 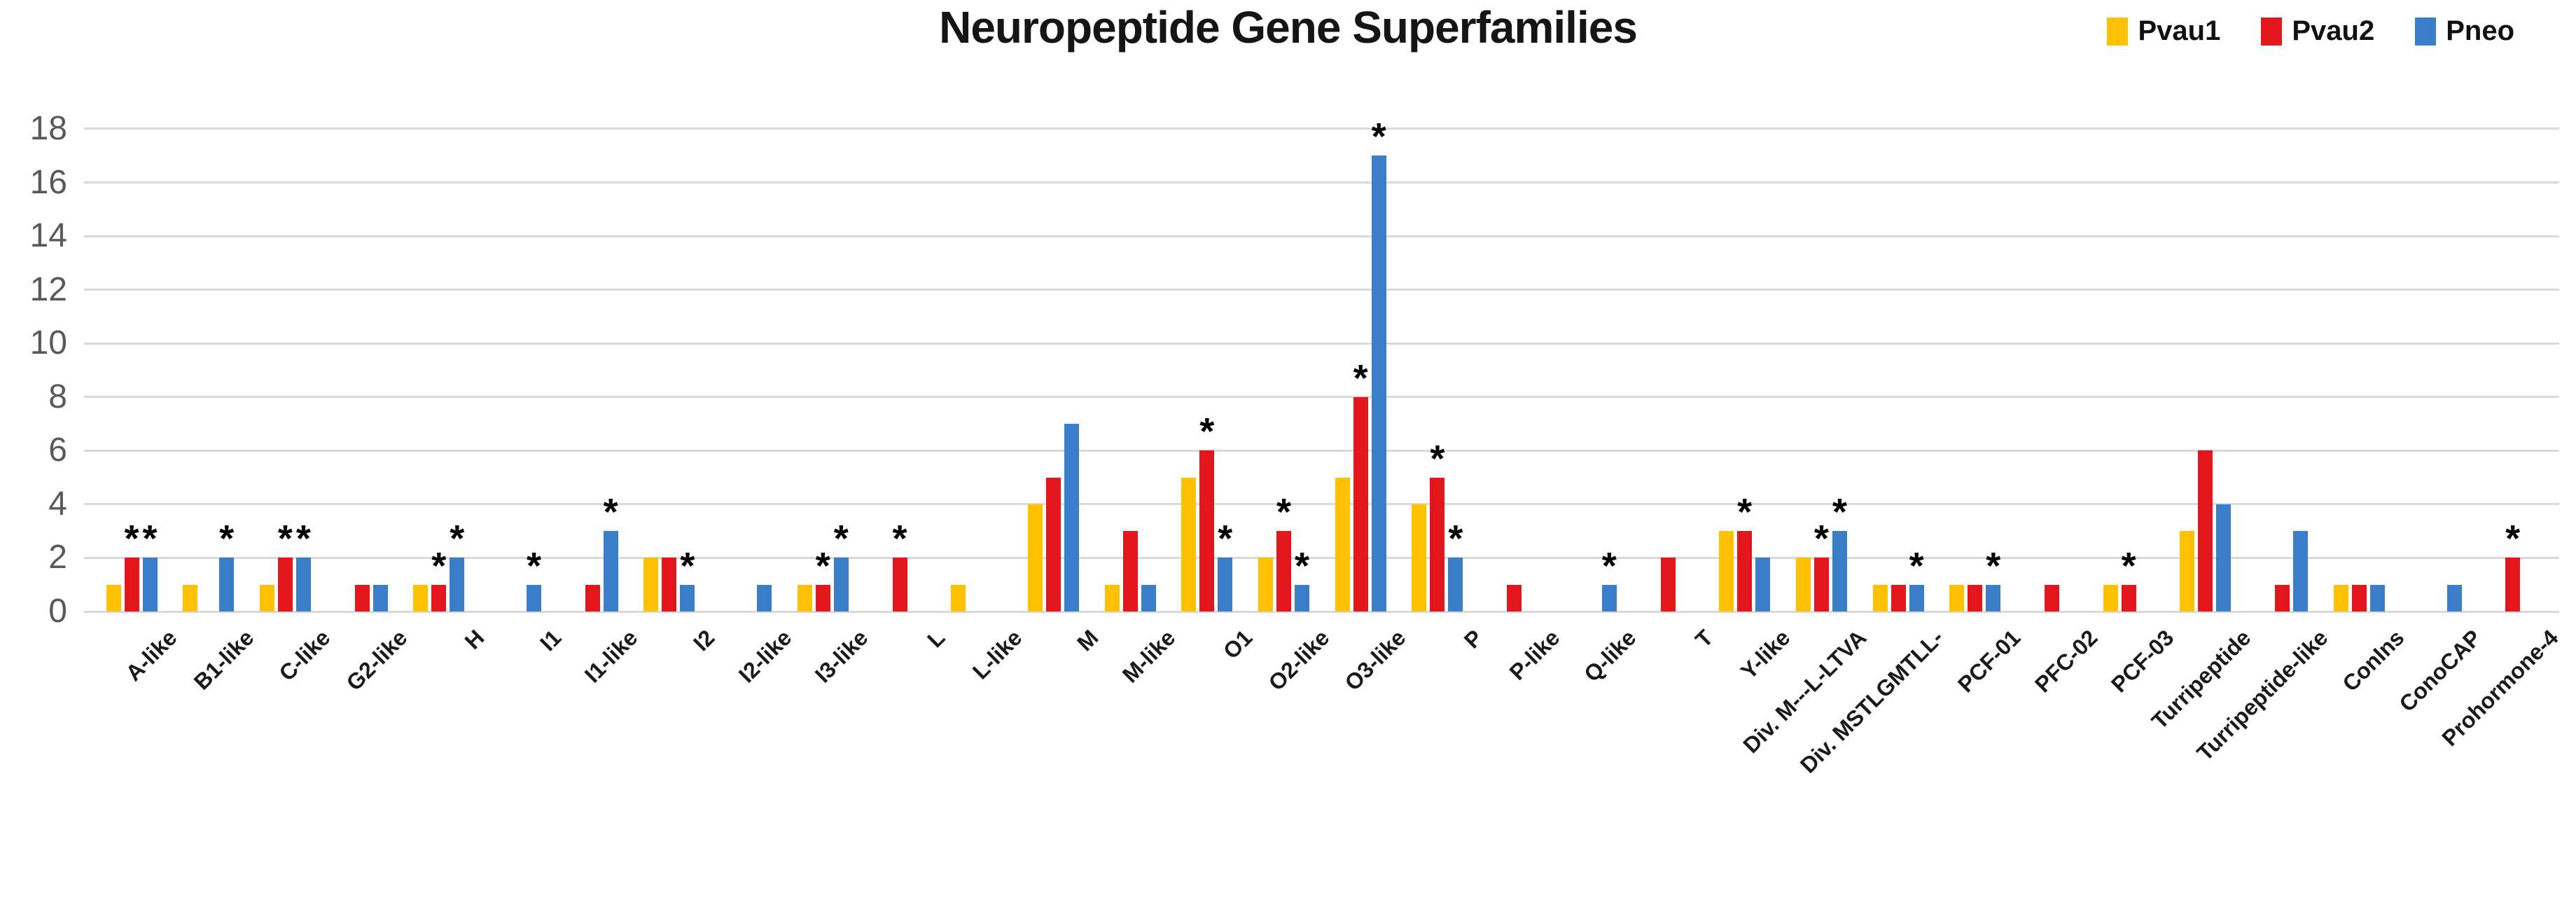 I want to click on bar-Pneo-I3-like, so click(x=841, y=585).